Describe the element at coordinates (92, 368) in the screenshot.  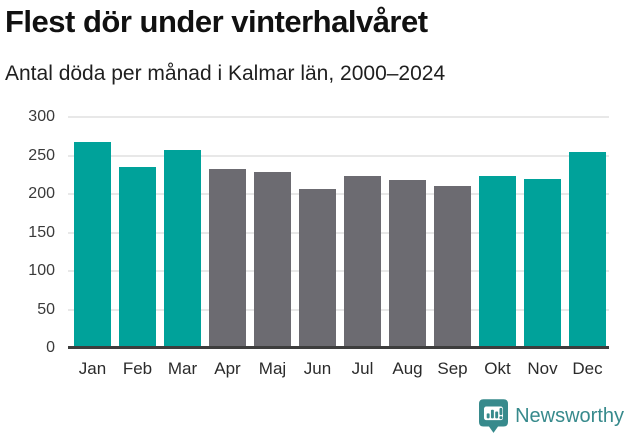
I see `x-tick-label-Jan: Jan` at that location.